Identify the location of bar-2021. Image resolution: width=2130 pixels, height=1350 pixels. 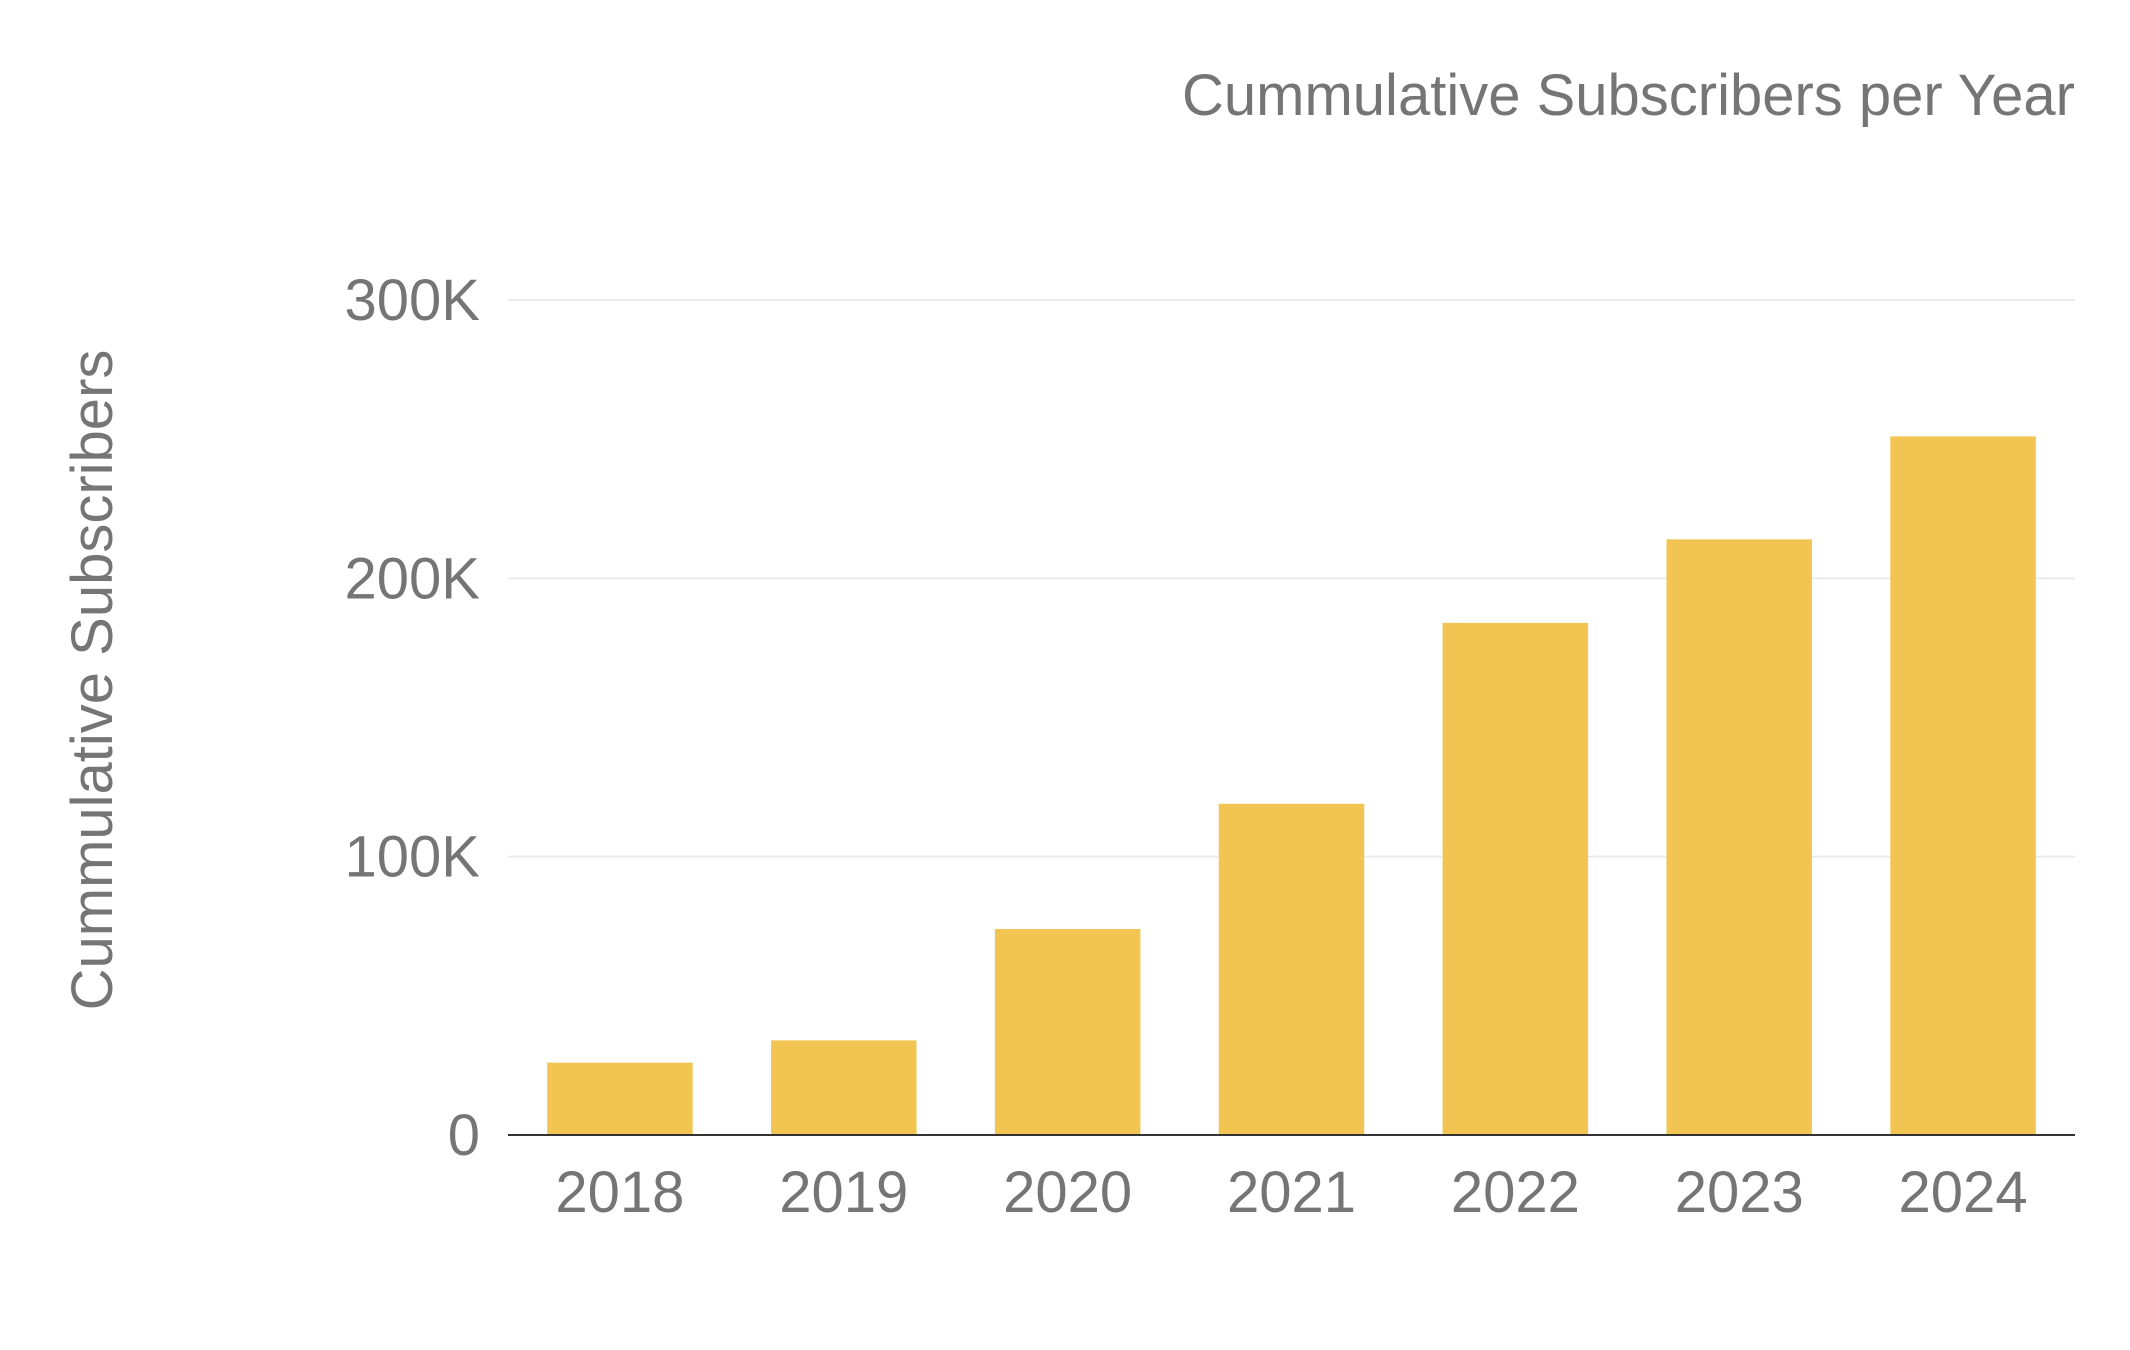
(1291, 969).